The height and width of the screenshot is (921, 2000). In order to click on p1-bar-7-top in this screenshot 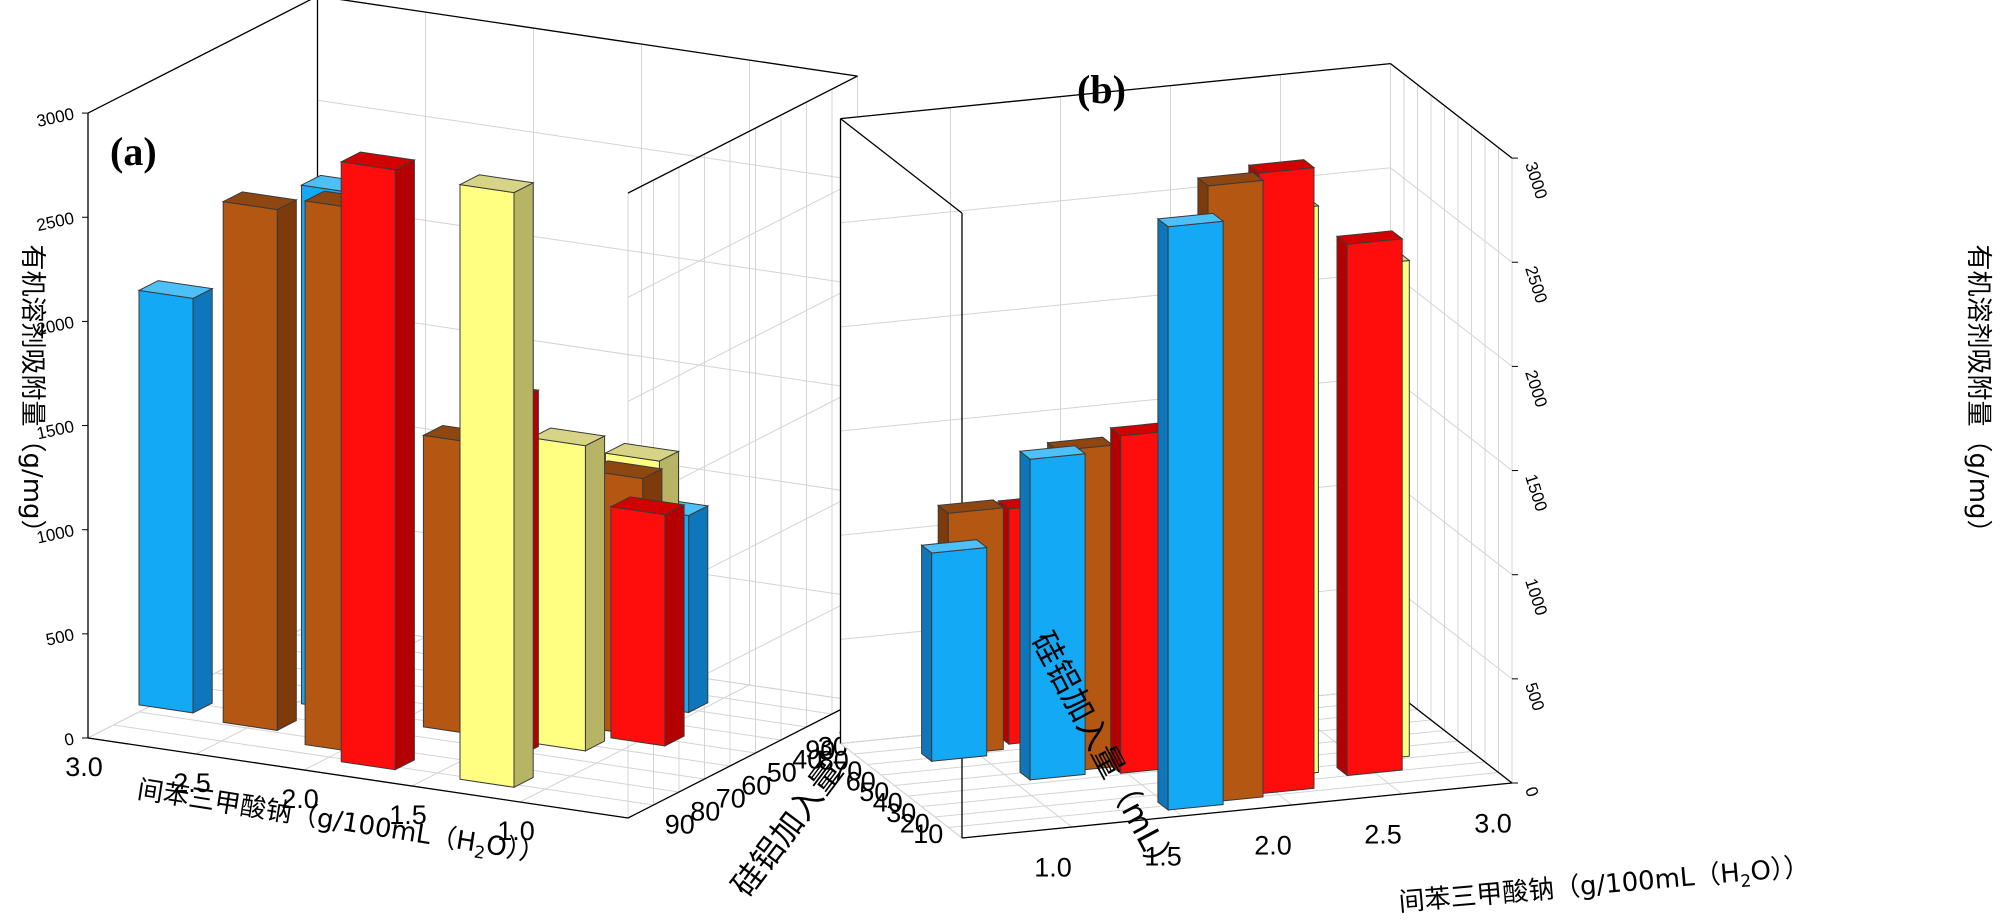, I will do `click(970, 506)`.